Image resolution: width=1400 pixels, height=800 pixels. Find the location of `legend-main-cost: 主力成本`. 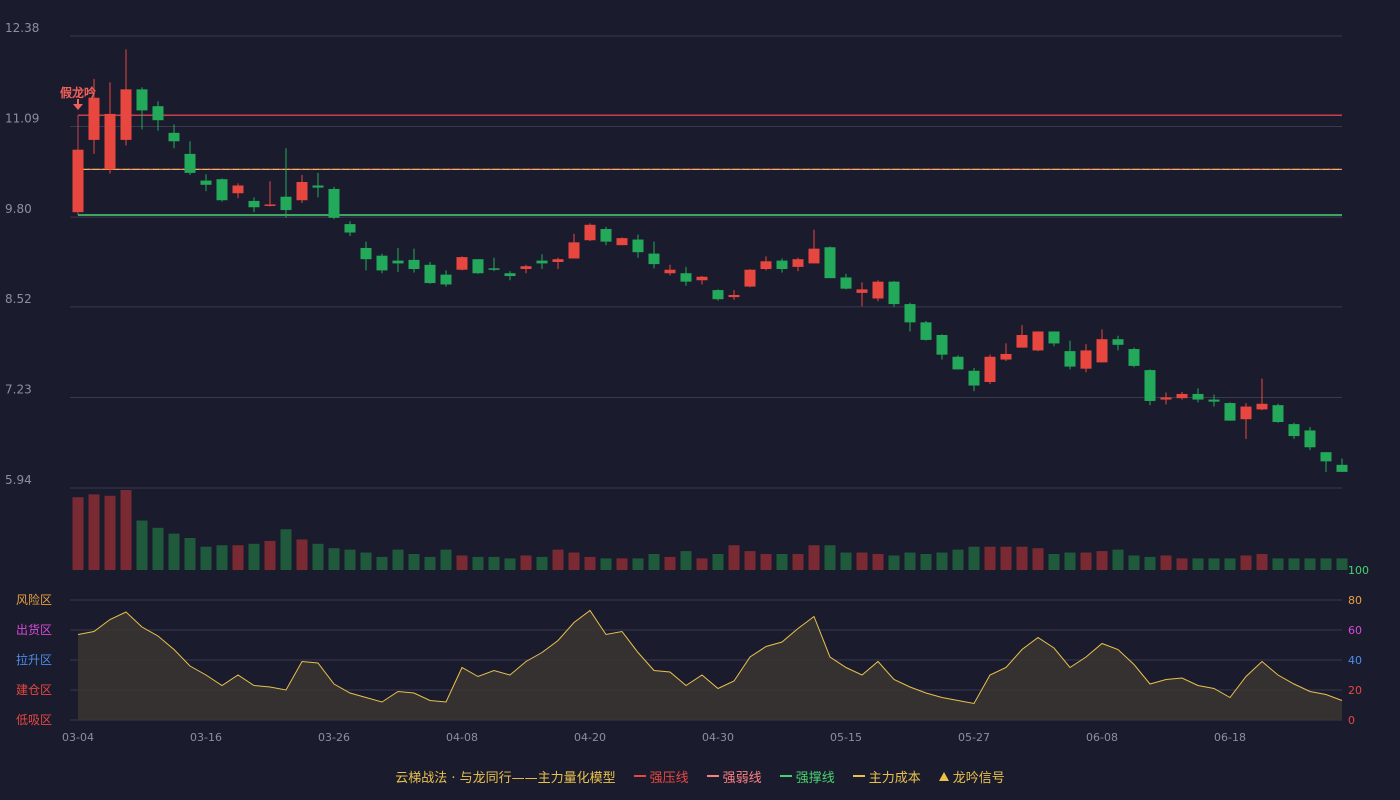

legend-main-cost: 主力成本 is located at coordinates (886, 776).